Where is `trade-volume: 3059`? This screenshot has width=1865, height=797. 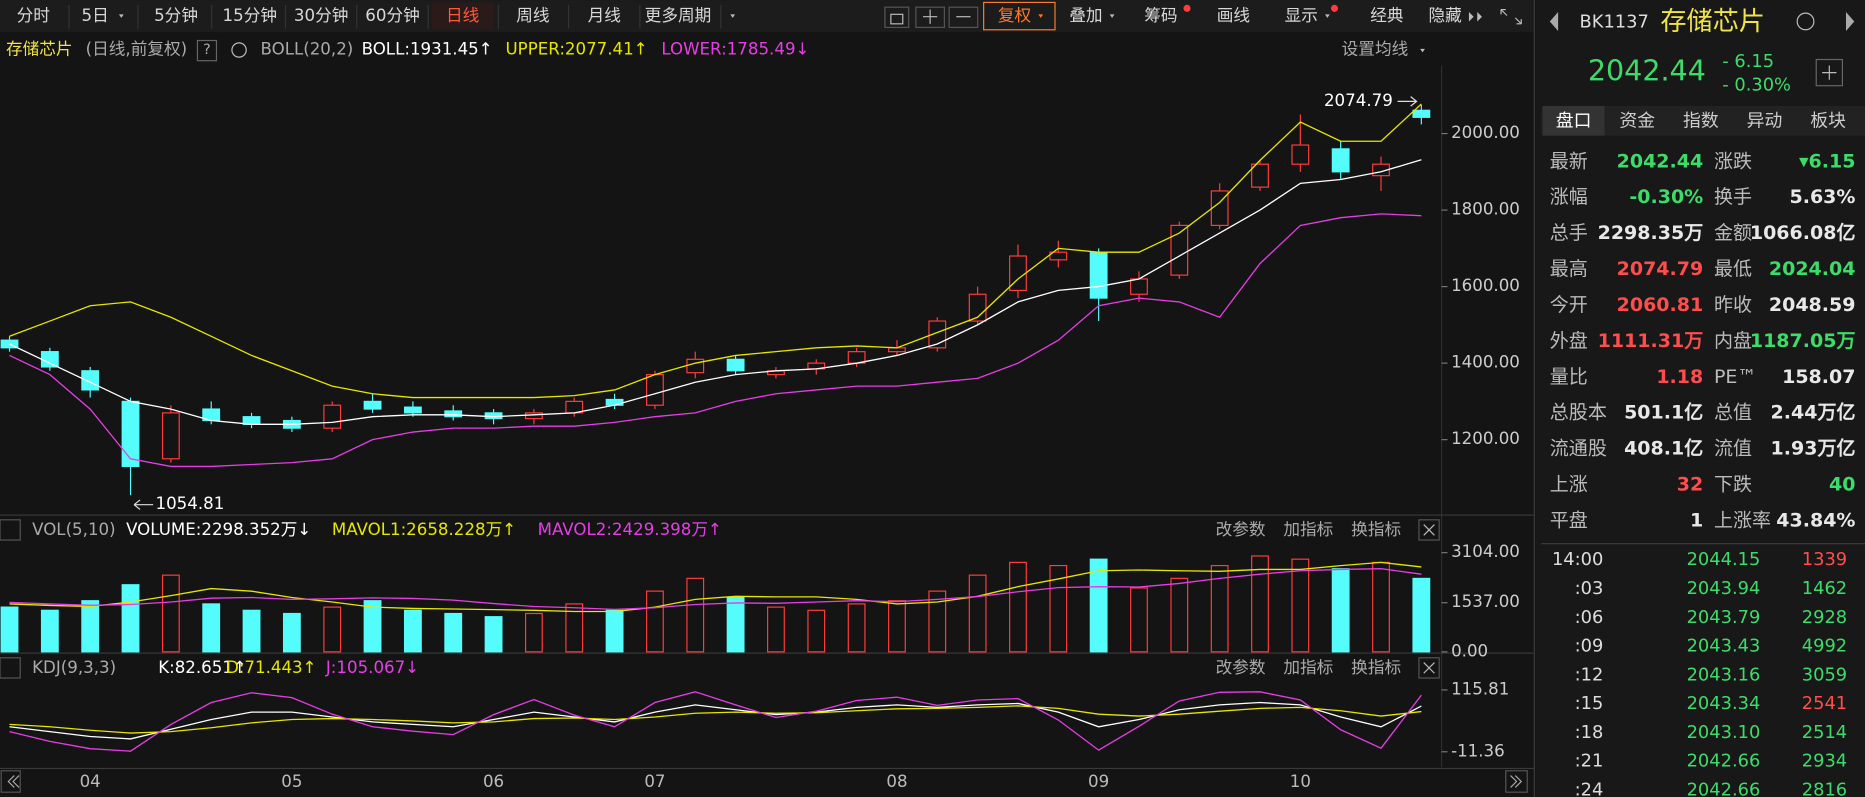 trade-volume: 3059 is located at coordinates (1824, 674).